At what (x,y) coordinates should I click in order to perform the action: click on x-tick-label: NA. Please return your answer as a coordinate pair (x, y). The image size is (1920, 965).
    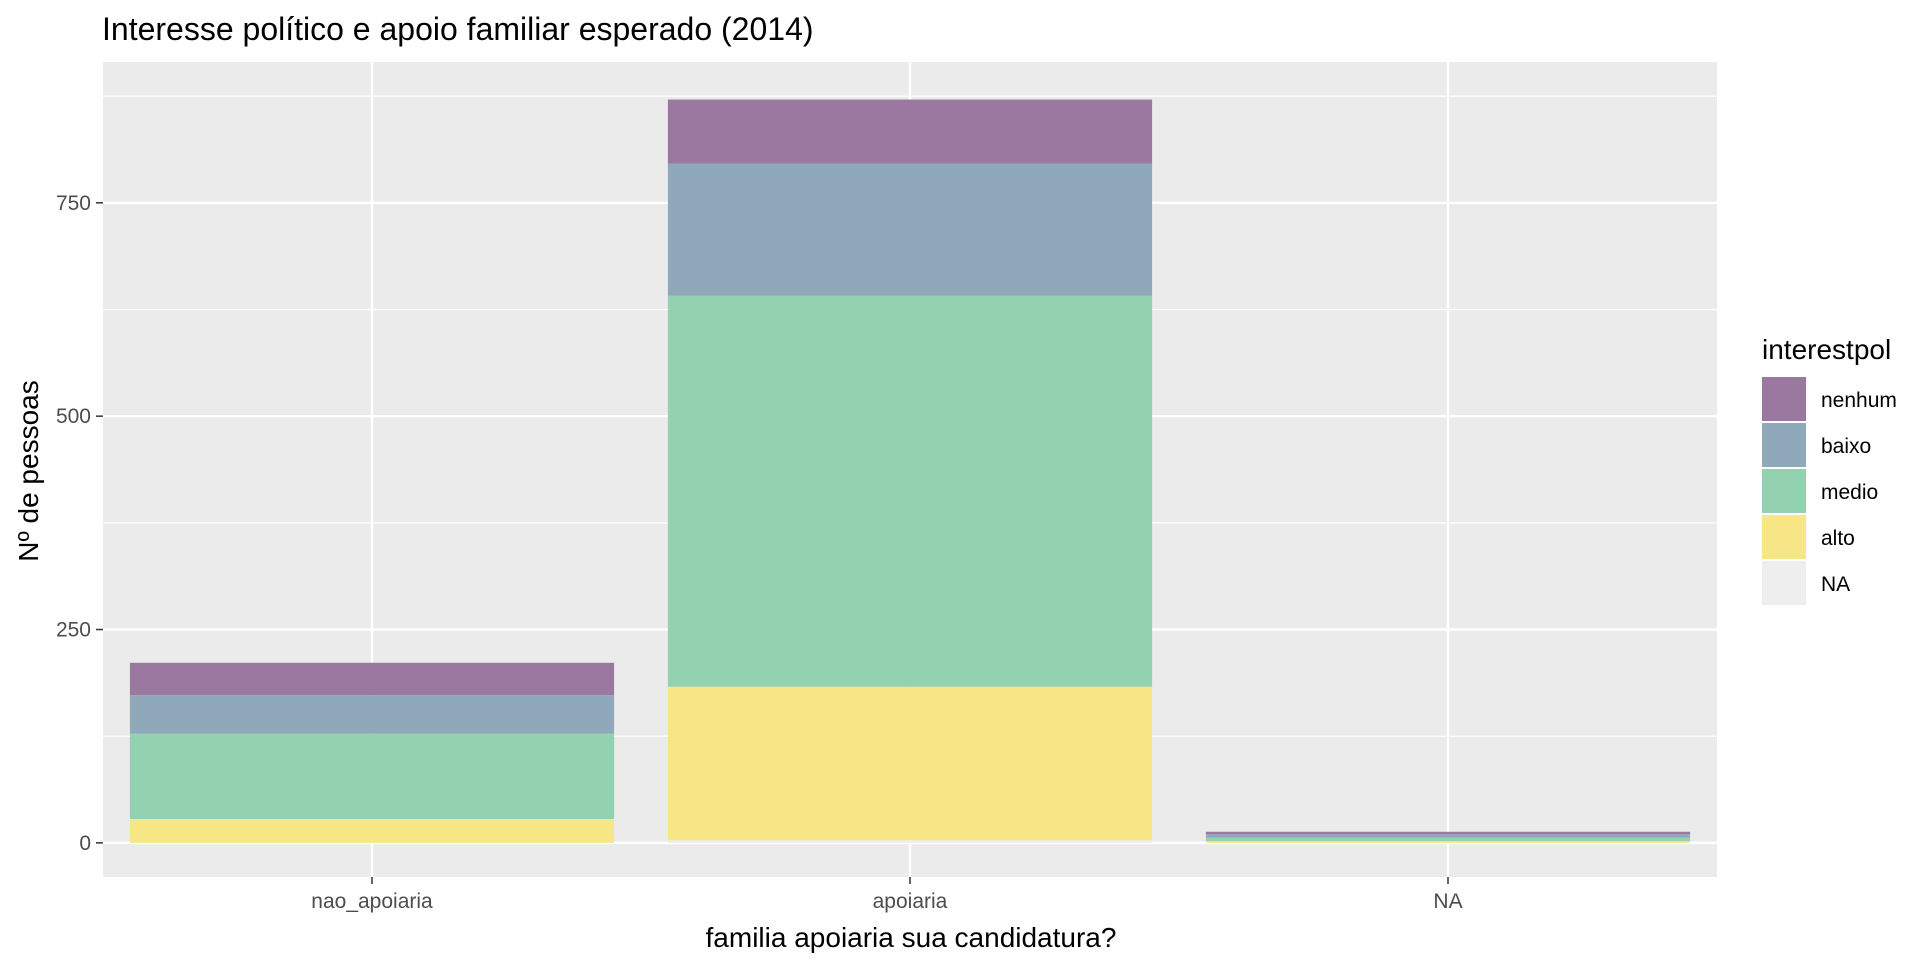
    Looking at the image, I should click on (1447, 901).